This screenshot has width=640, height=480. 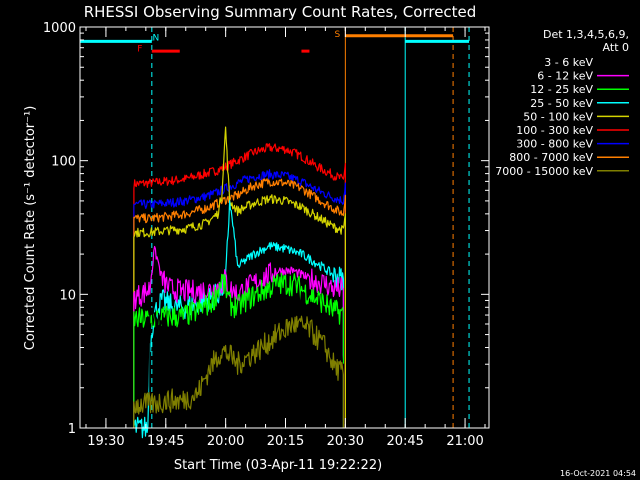 What do you see at coordinates (554, 130) in the screenshot?
I see `legend-label-5: 100 - 300 keV` at bounding box center [554, 130].